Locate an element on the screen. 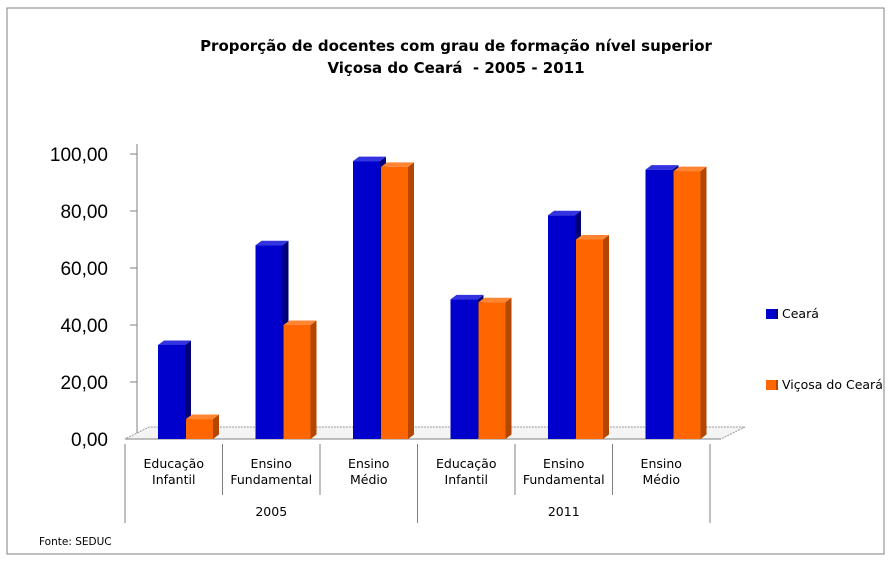 This screenshot has width=893, height=561. y-tick-label: 100,00 is located at coordinates (79, 155).